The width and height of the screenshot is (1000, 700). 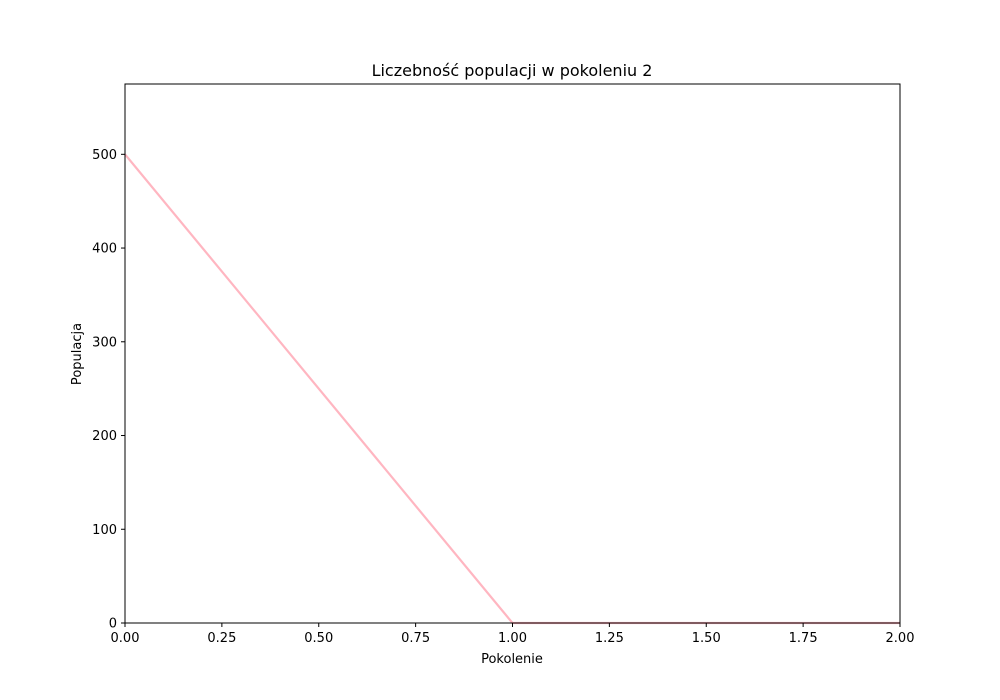 I want to click on x-tick-label: 1.00, so click(x=512, y=638).